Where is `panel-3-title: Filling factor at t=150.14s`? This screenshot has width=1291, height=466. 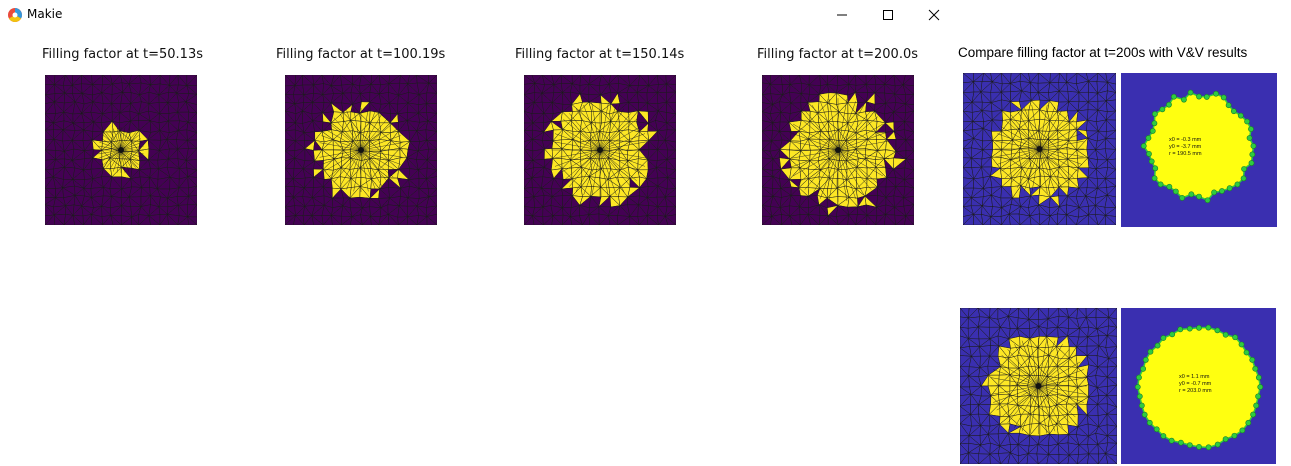 panel-3-title: Filling factor at t=150.14s is located at coordinates (600, 54).